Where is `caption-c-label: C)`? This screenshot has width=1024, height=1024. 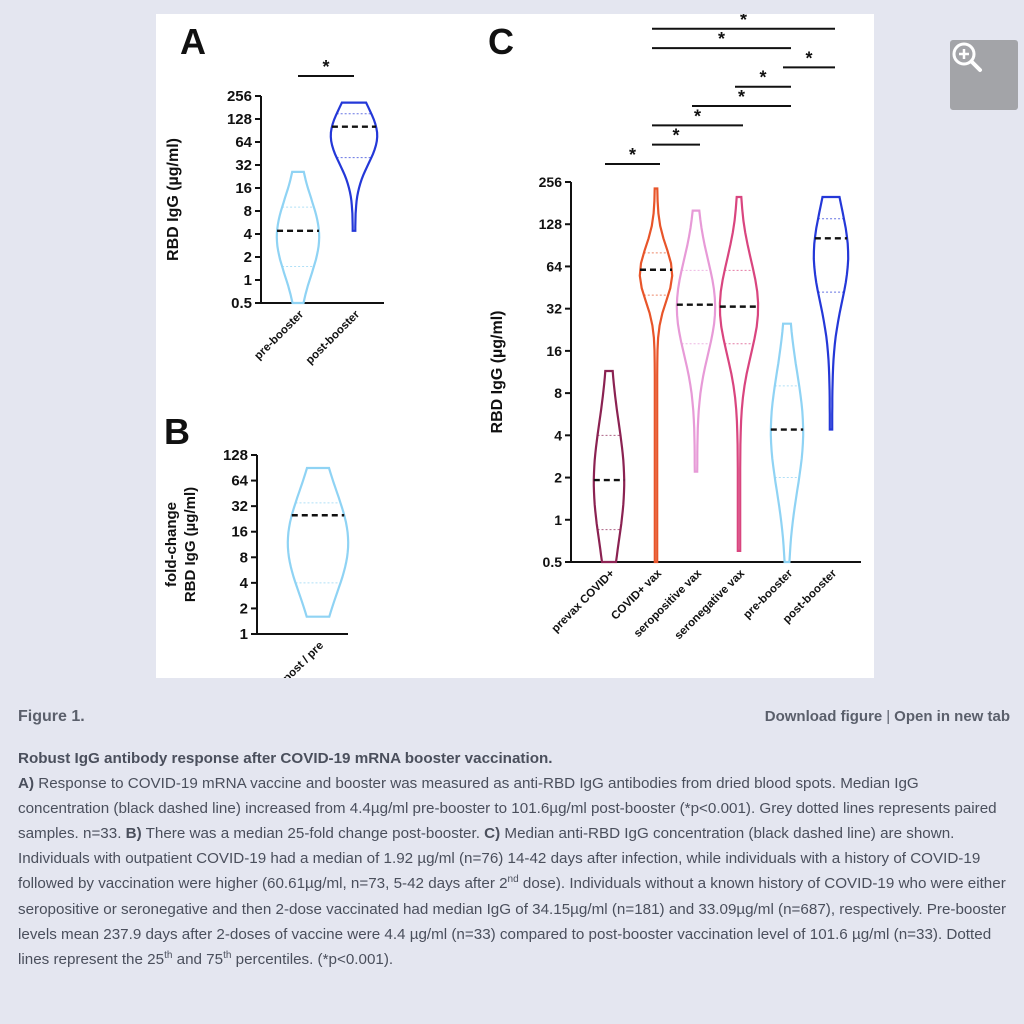
caption-c-label: C) is located at coordinates (492, 834).